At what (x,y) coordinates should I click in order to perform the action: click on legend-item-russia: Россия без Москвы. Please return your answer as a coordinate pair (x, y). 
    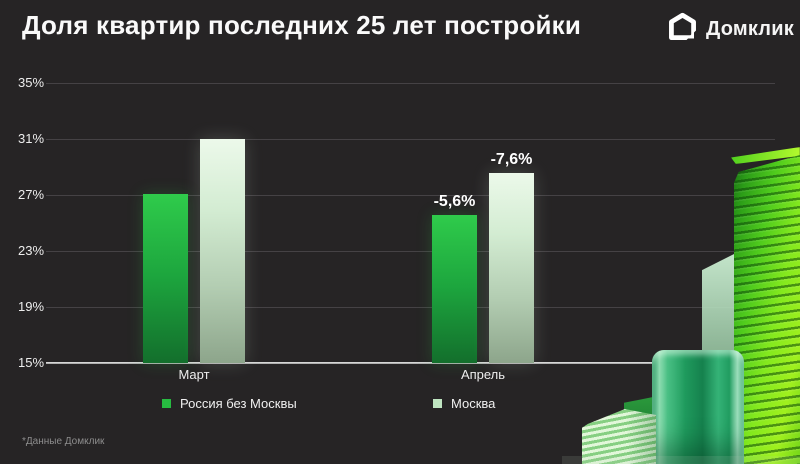
    Looking at the image, I should click on (229, 403).